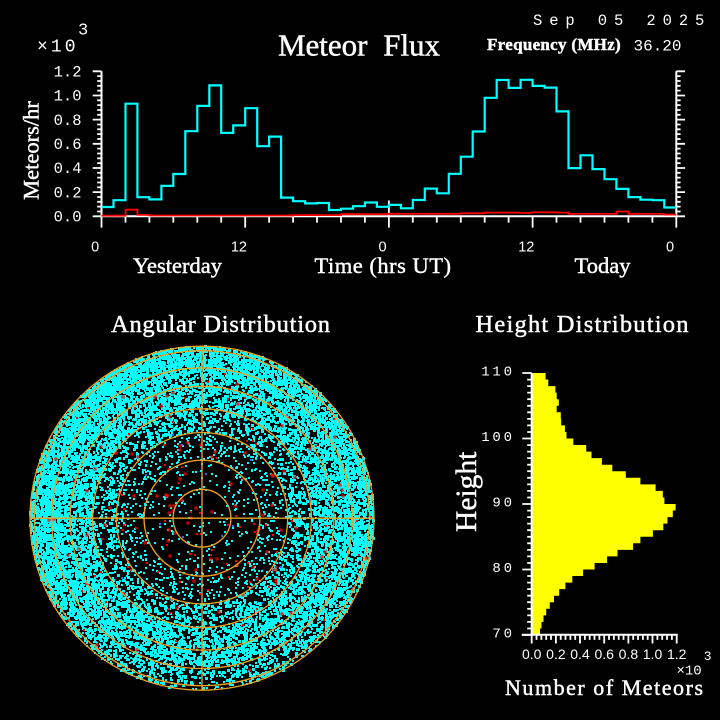  Describe the element at coordinates (498, 373) in the screenshot. I see `svg-text: 110` at that location.